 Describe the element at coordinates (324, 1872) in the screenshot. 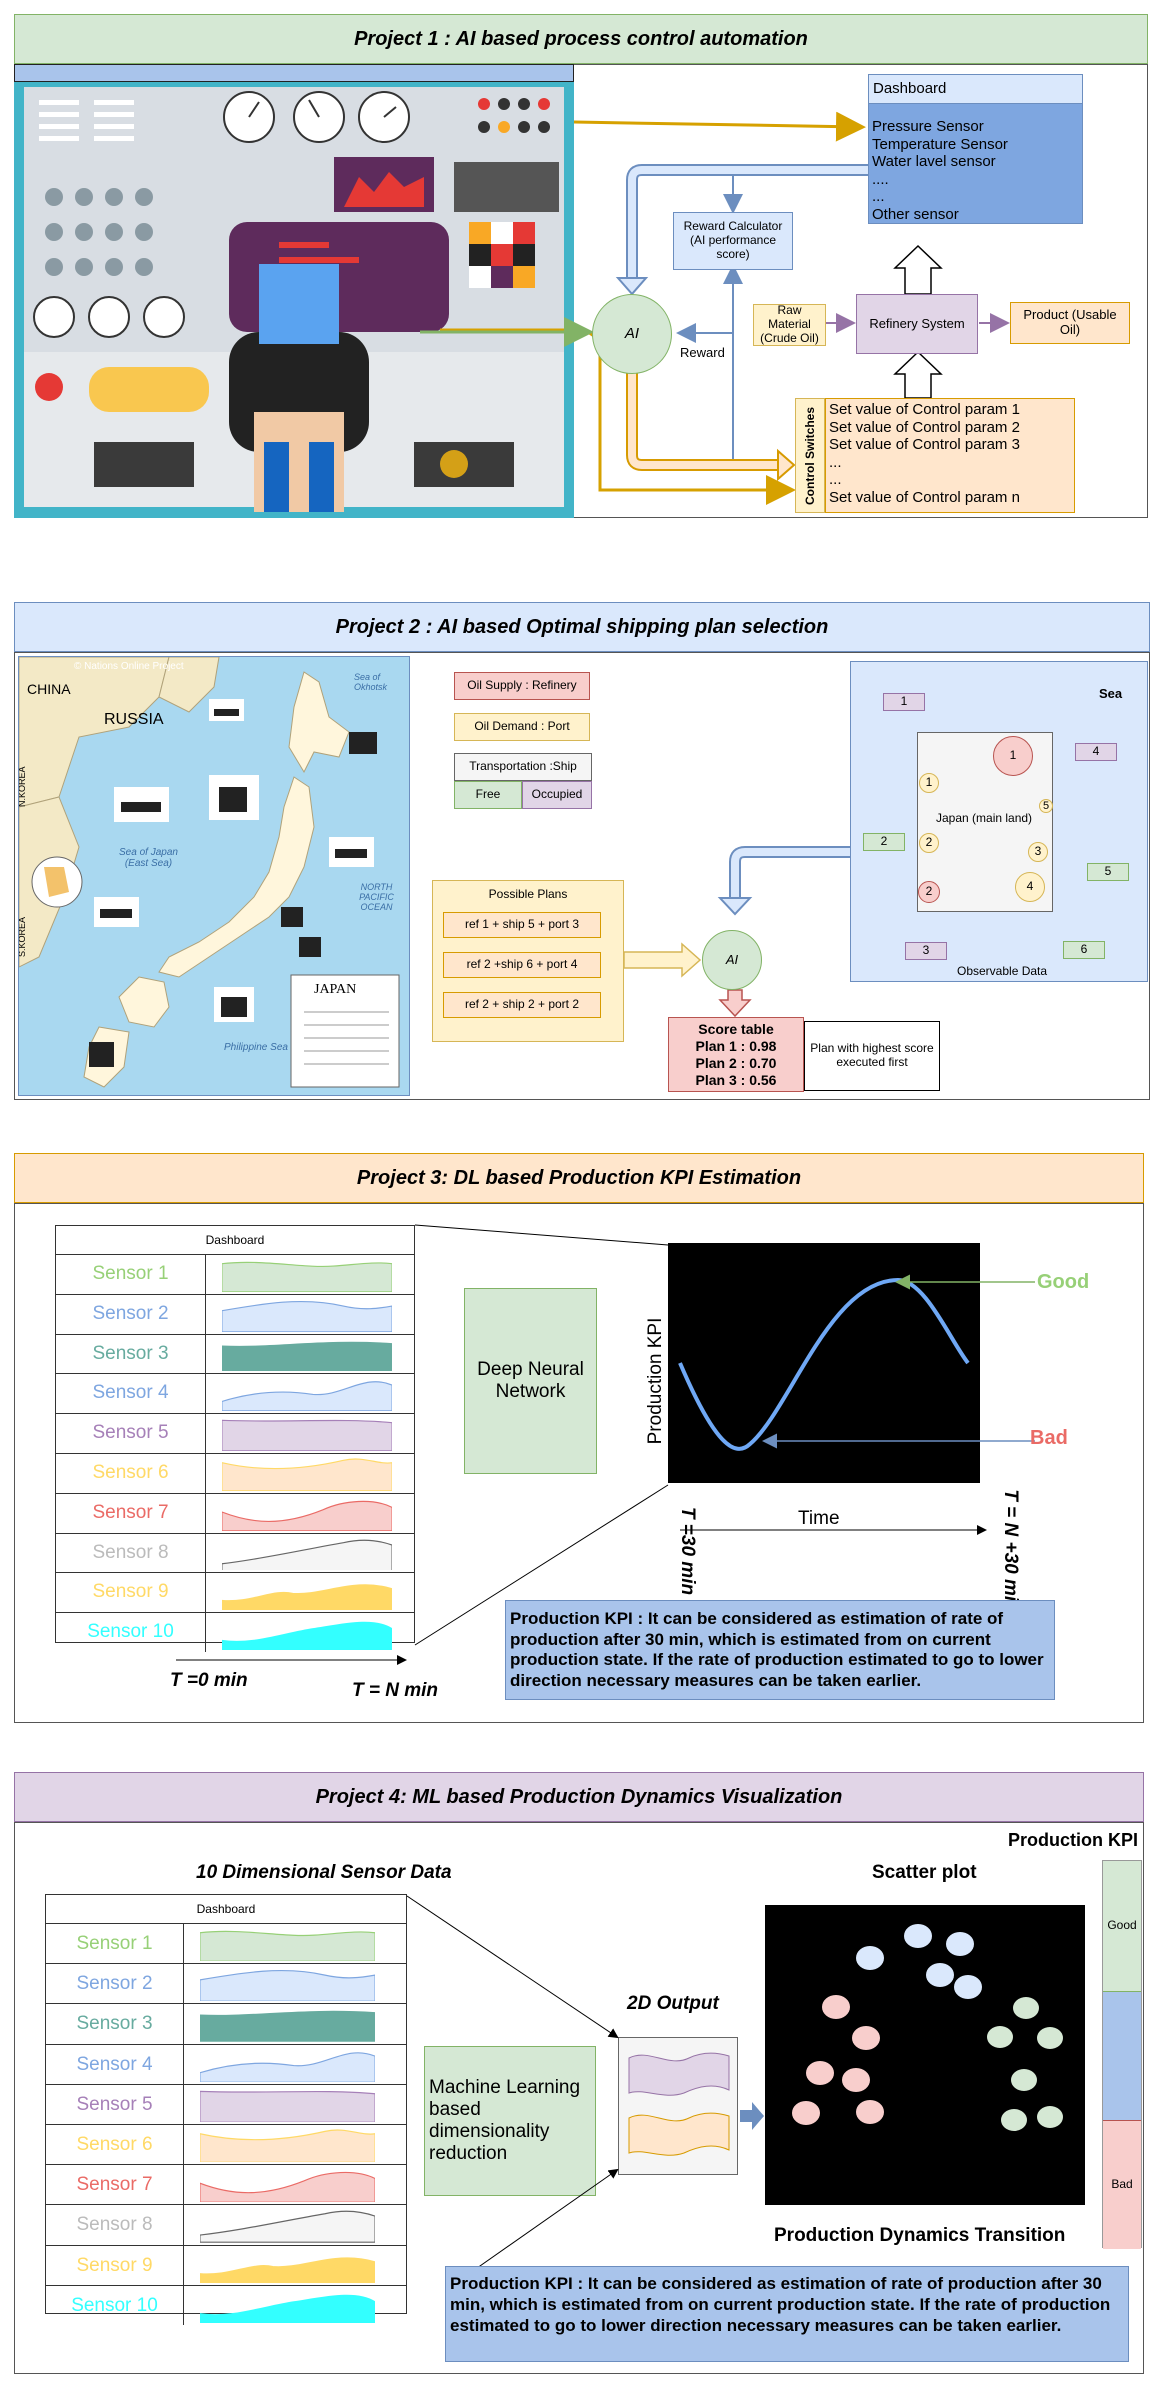

I see `p4-sensor-heading: 10 Dimensional Sensor Data` at that location.